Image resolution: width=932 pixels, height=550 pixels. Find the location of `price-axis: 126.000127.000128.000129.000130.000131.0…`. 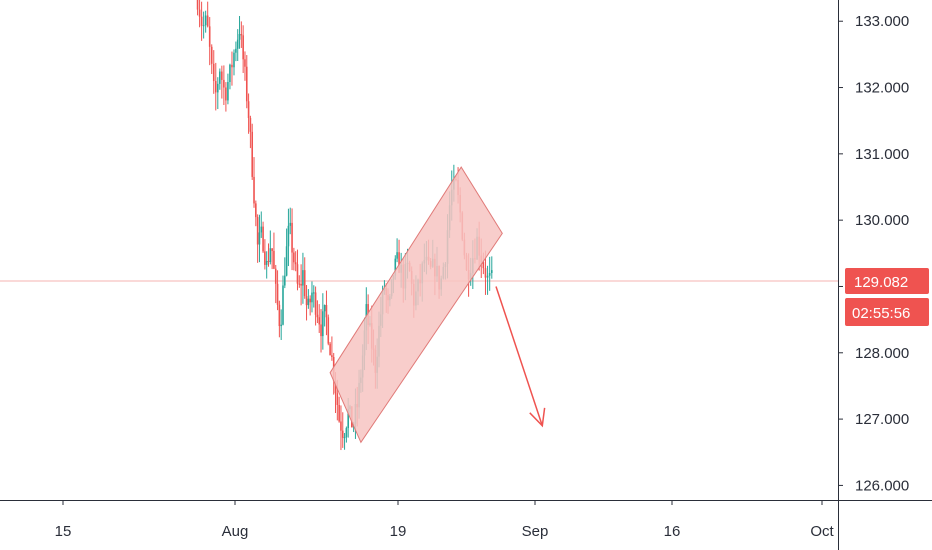

price-axis: 126.000127.000128.000129.000130.000131.0… is located at coordinates (883, 275).